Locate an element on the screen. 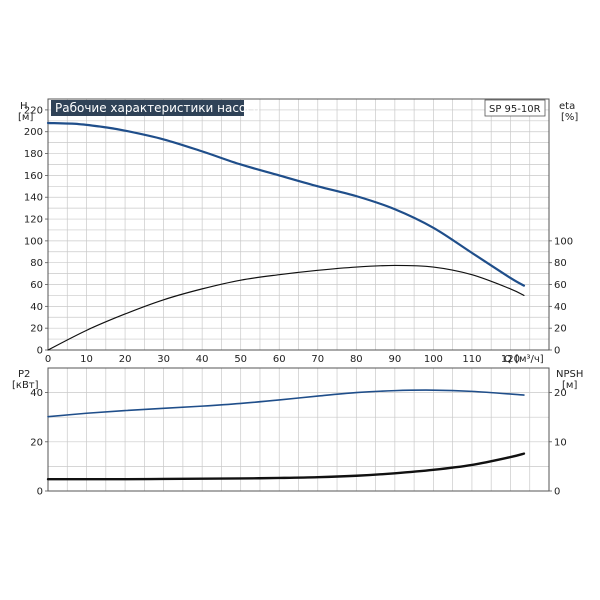  x-tick-label: 40 is located at coordinates (202, 359).